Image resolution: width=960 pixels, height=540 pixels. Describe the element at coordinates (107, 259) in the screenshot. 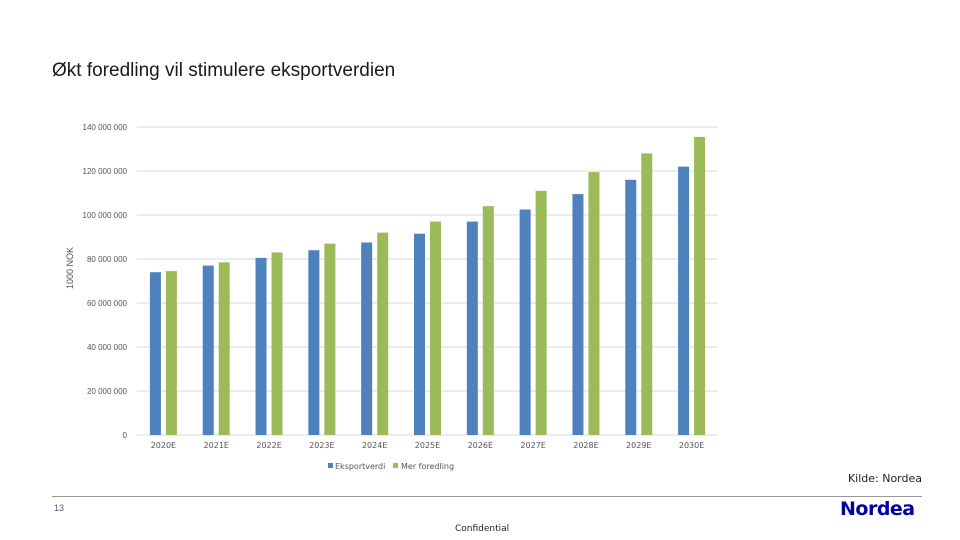

I see `y-tick-label: 80 000 000` at that location.